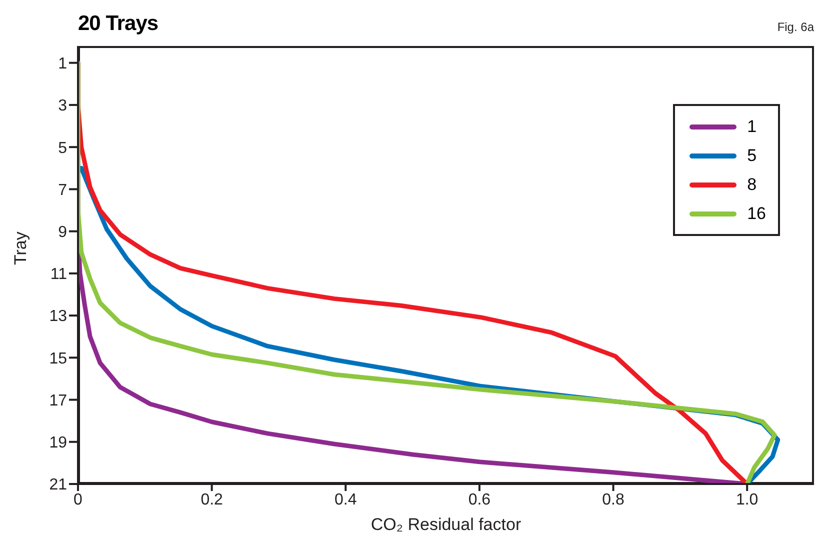 The width and height of the screenshot is (818, 537). Describe the element at coordinates (118, 24) in the screenshot. I see `chart-title: 20 Trays` at that location.